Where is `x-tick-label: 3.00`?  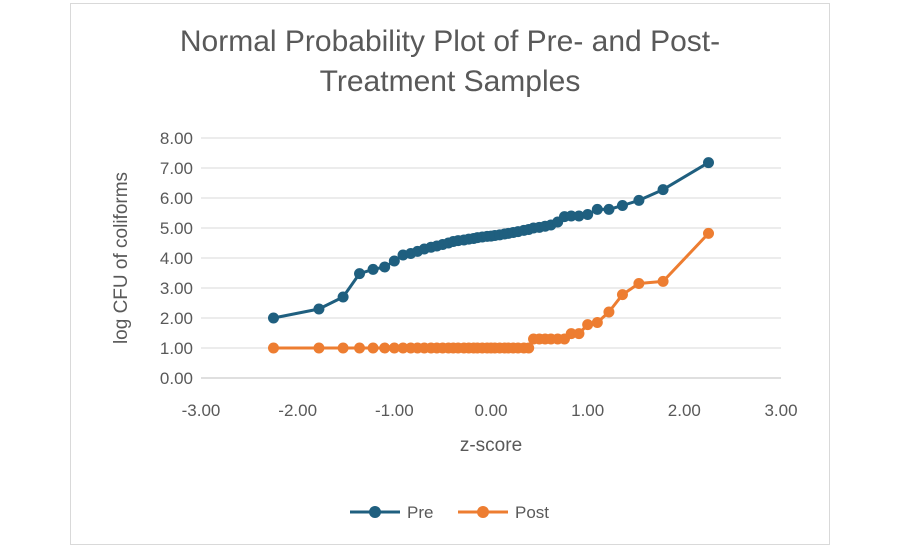 x-tick-label: 3.00 is located at coordinates (780, 410).